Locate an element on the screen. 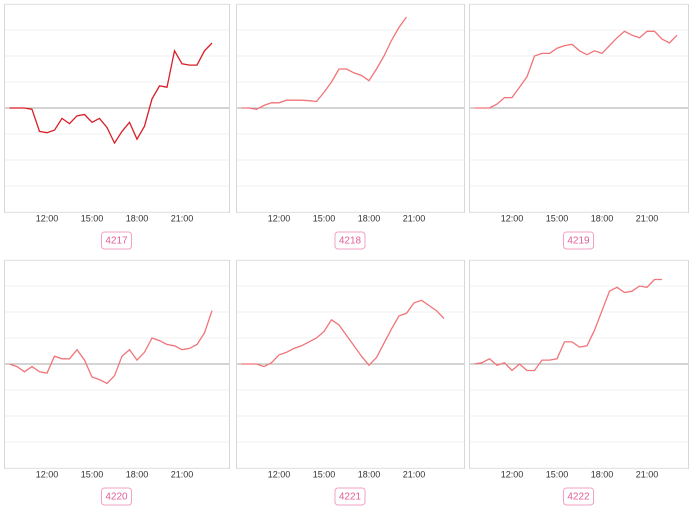 This screenshot has height=512, width=700. button-label: 4218 is located at coordinates (350, 241).